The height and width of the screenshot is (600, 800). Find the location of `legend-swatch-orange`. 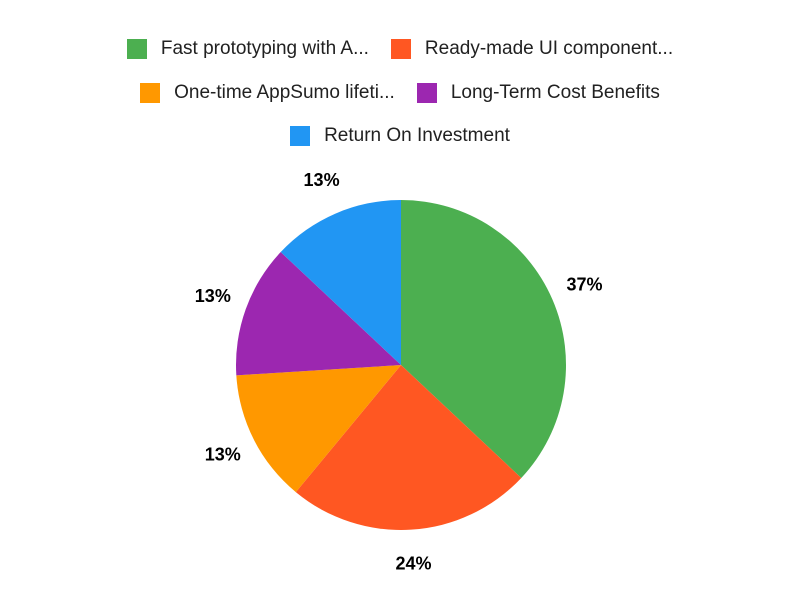

legend-swatch-orange is located at coordinates (150, 93).